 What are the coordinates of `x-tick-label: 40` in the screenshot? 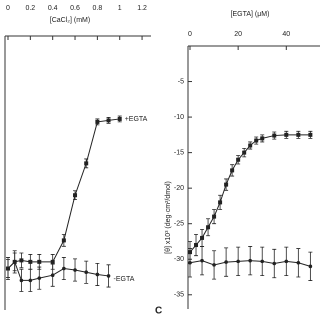 It's located at (286, 34).